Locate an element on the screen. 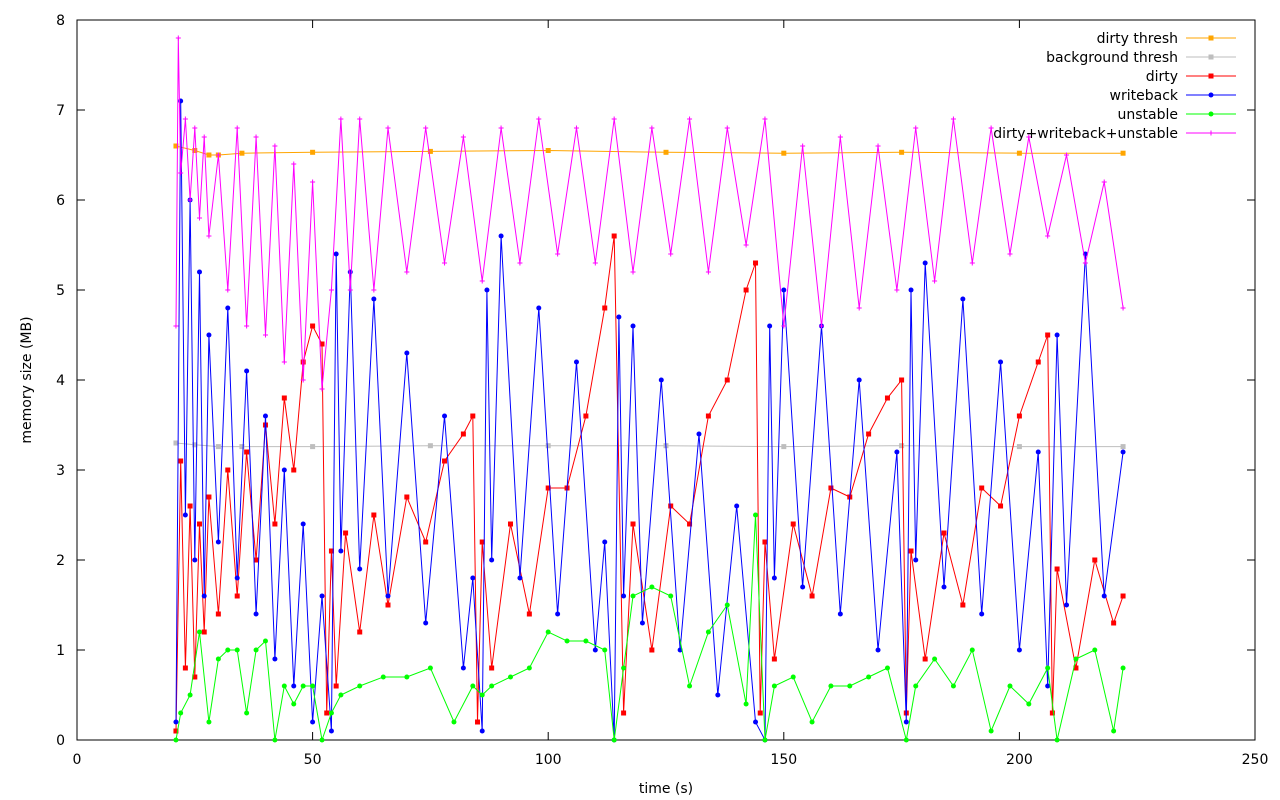 The width and height of the screenshot is (1280, 800). y-tick-label: 6 is located at coordinates (60, 201).